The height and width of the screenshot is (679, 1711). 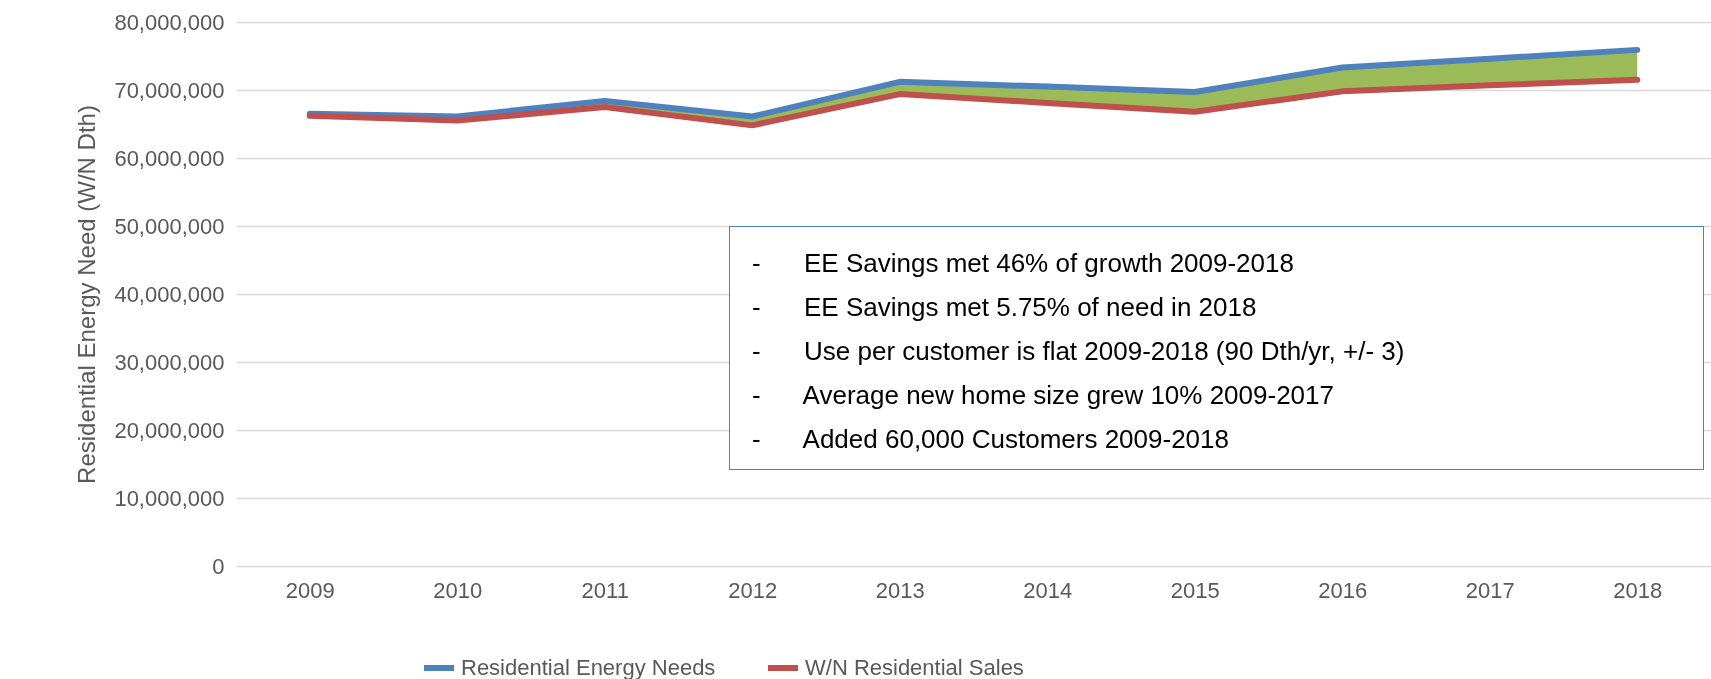 I want to click on x-tick-label: 2017, so click(x=1490, y=590).